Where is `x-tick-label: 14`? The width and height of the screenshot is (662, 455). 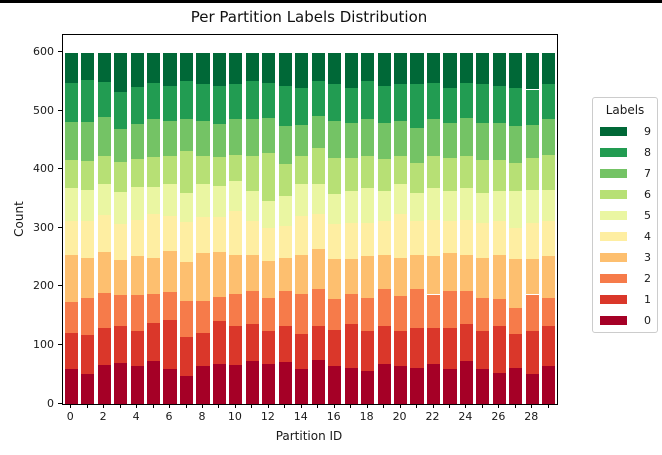 x-tick-label: 14 is located at coordinates (300, 416).